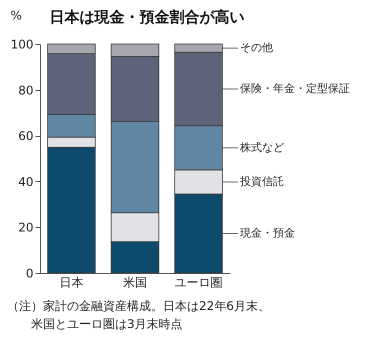 This screenshot has height=342, width=370. I want to click on y-tick-label: 0, so click(30, 273).